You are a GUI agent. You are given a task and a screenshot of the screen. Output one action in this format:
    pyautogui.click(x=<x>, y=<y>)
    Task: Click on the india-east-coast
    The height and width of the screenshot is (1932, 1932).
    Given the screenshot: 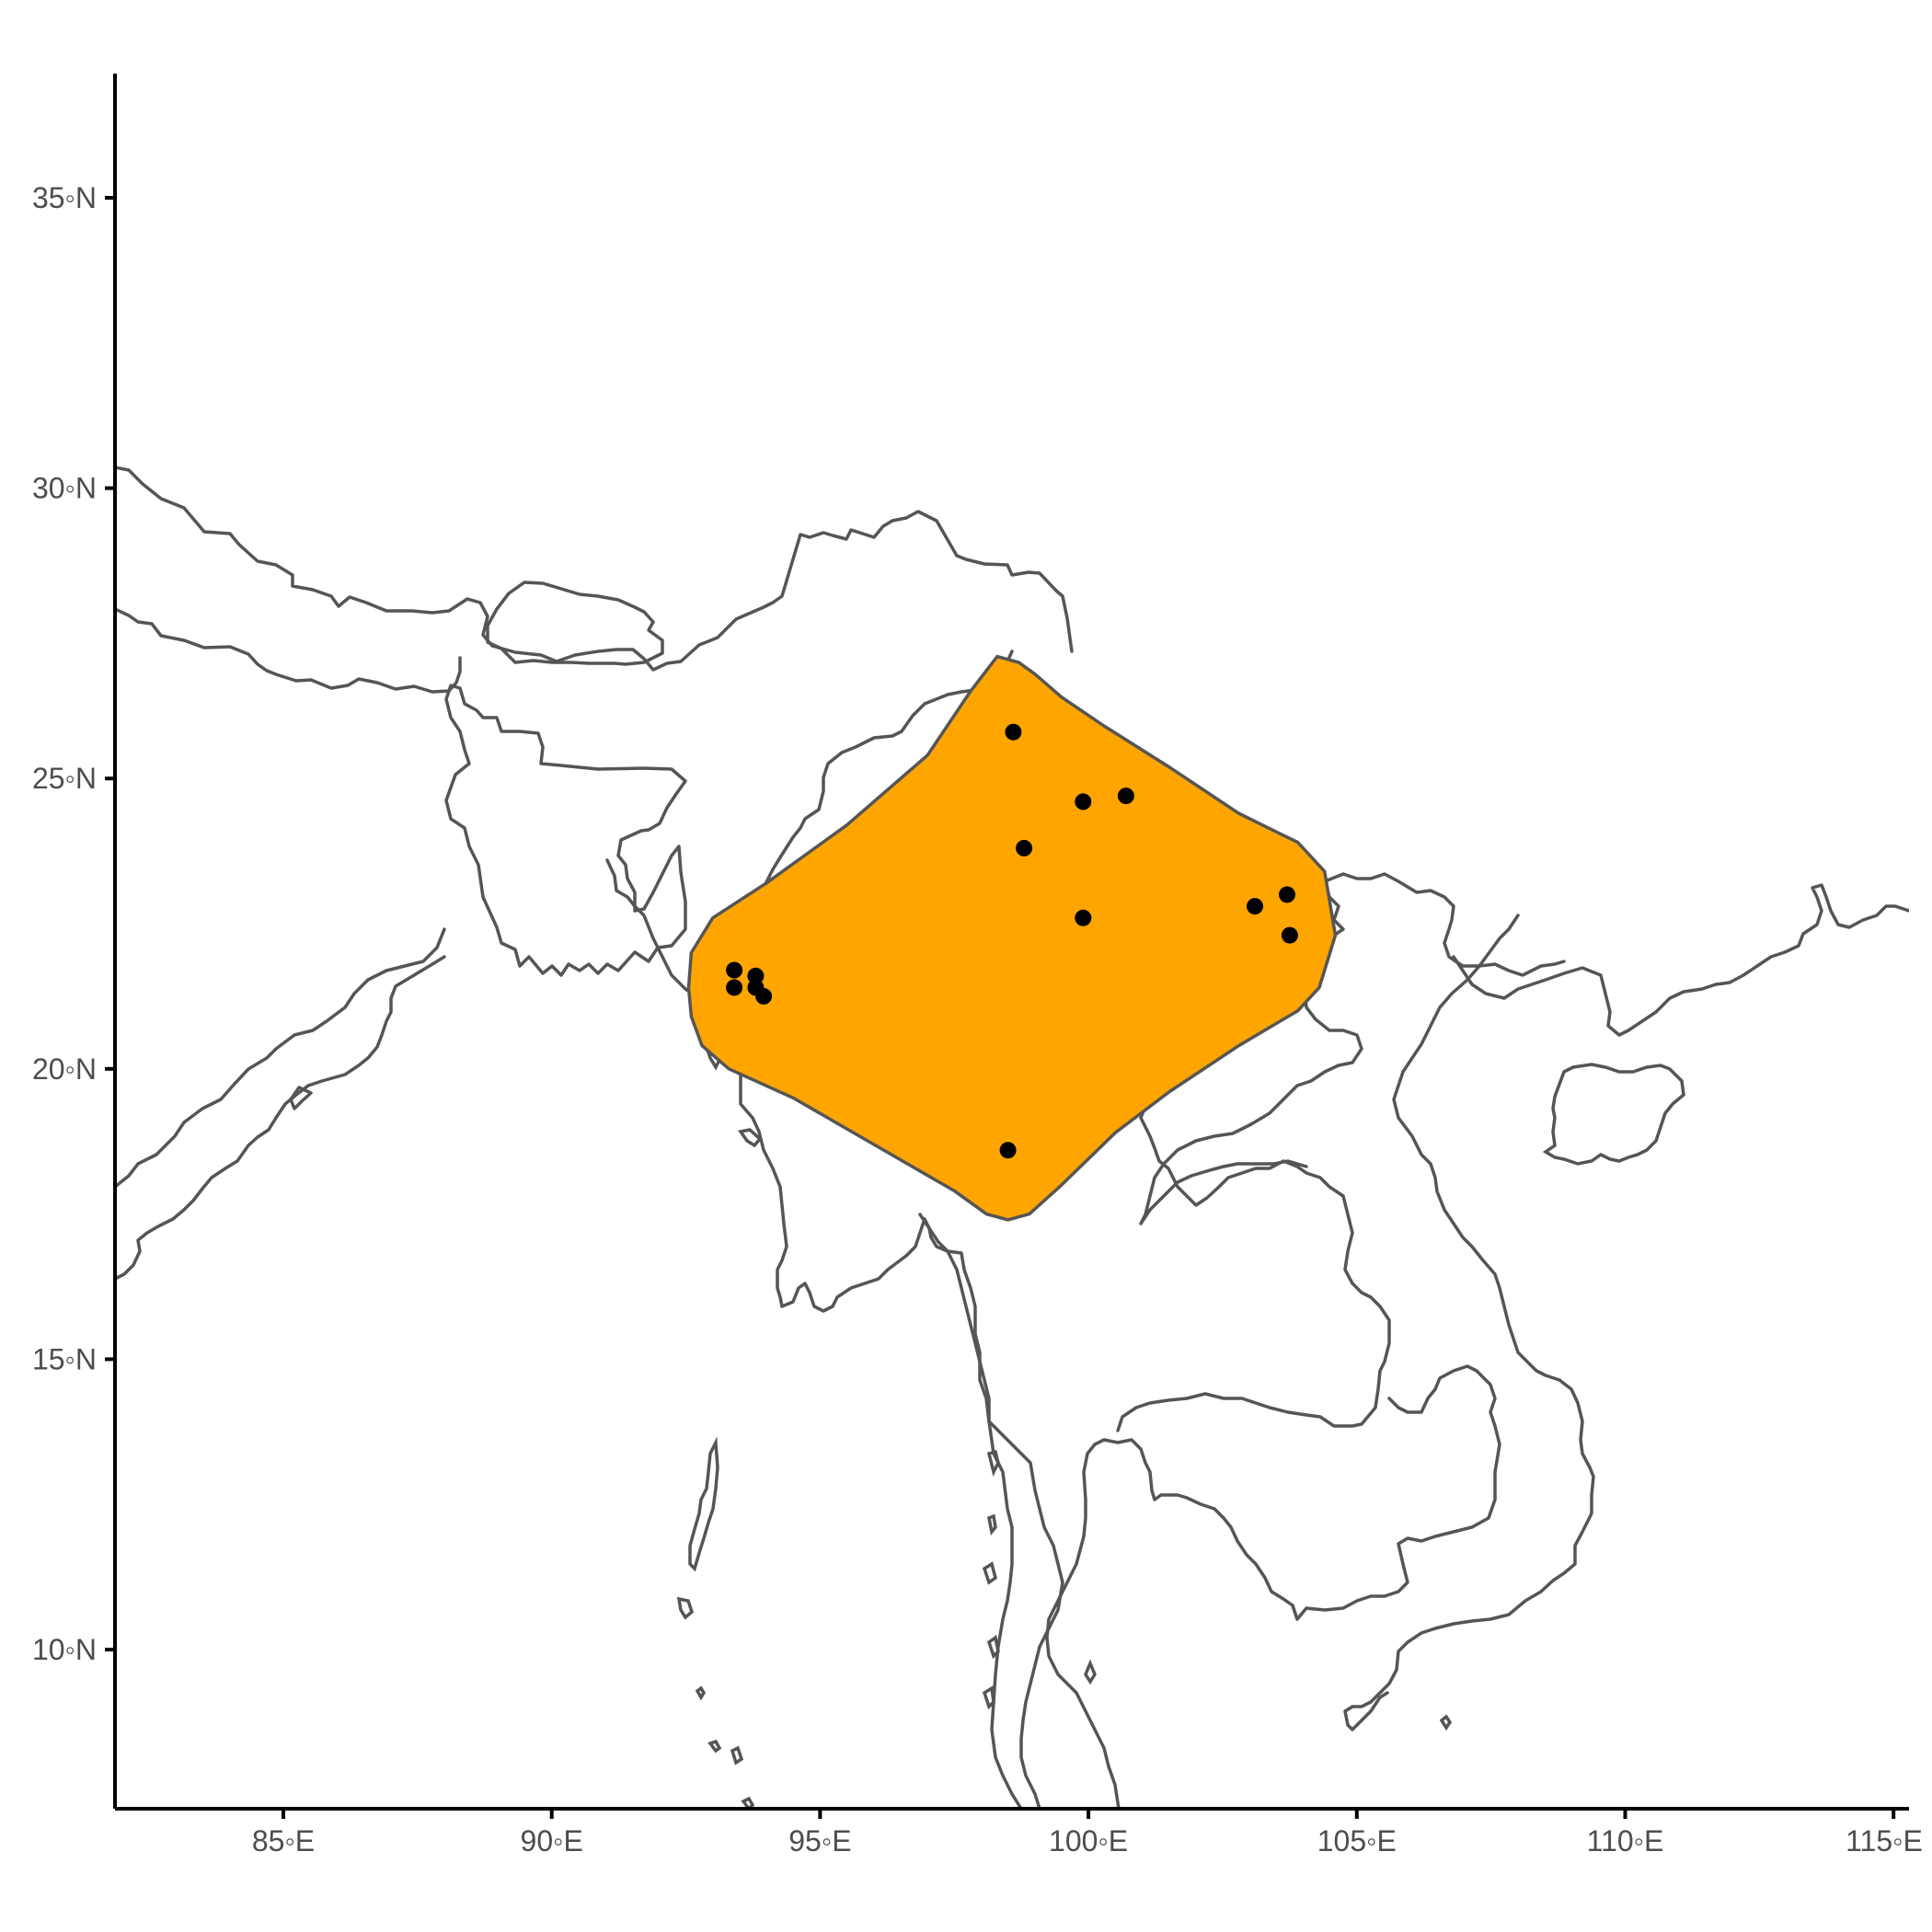 What is the action you would take?
    pyautogui.click(x=280, y=1058)
    